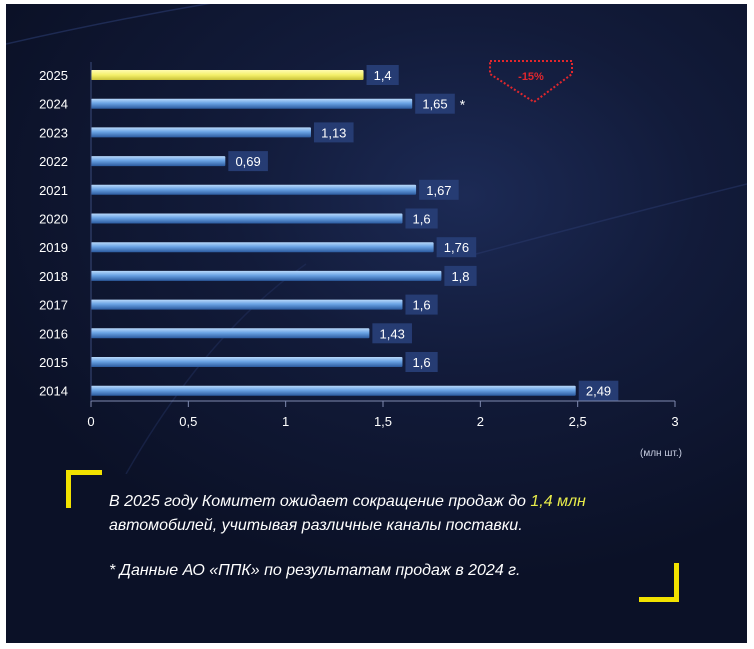  I want to click on bar-2015, so click(247, 362).